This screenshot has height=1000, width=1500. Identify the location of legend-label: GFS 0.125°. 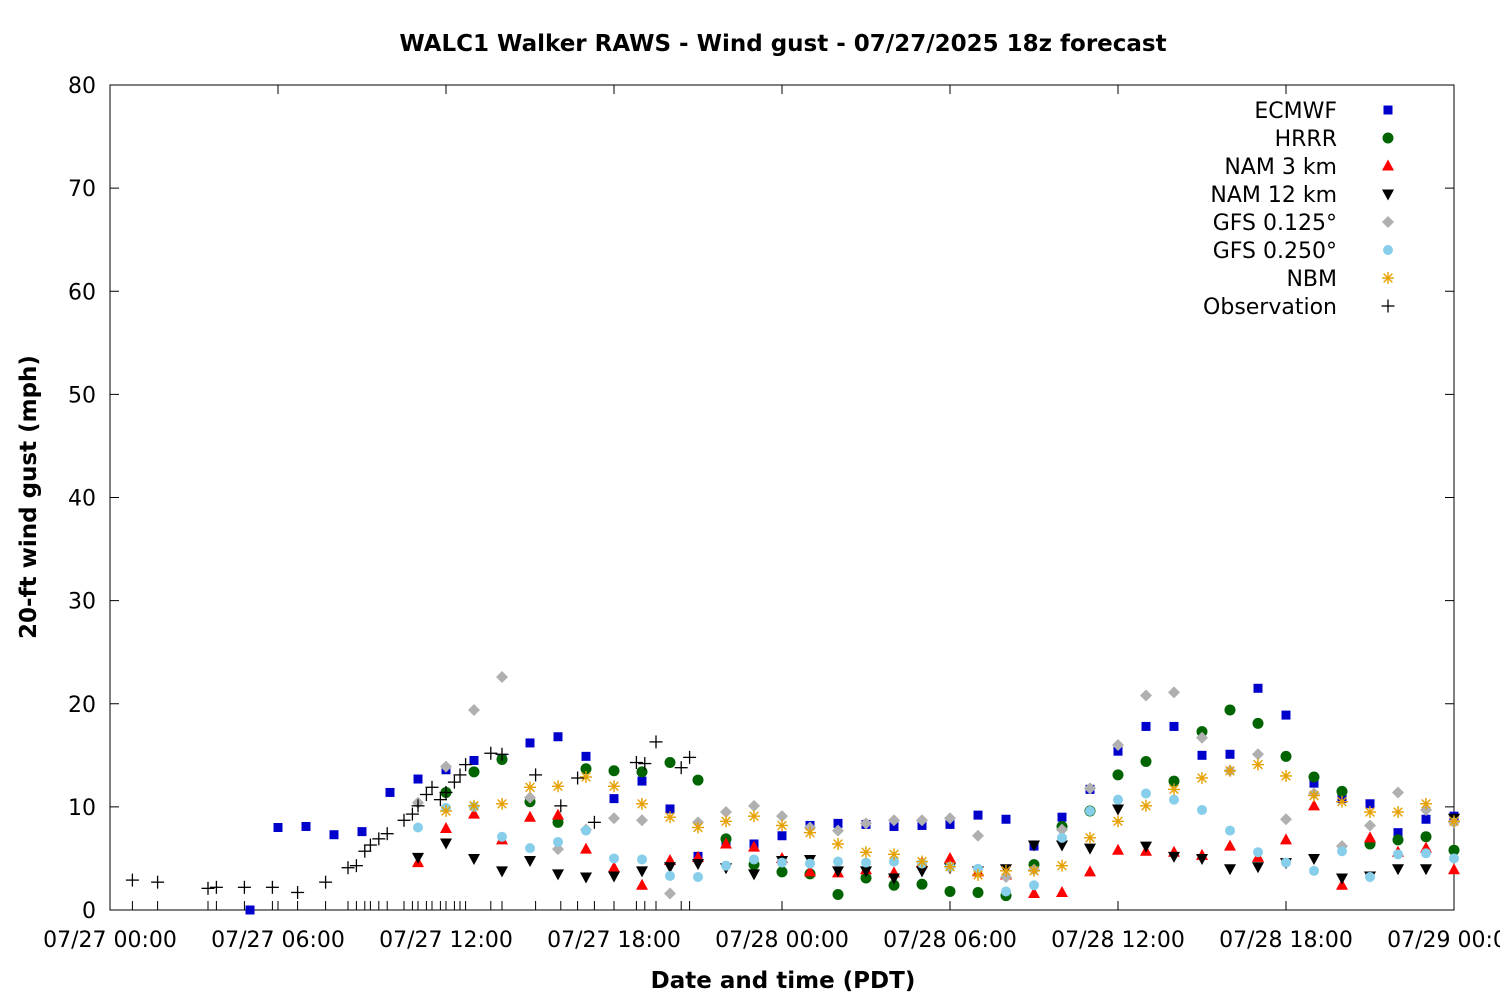
(1275, 223).